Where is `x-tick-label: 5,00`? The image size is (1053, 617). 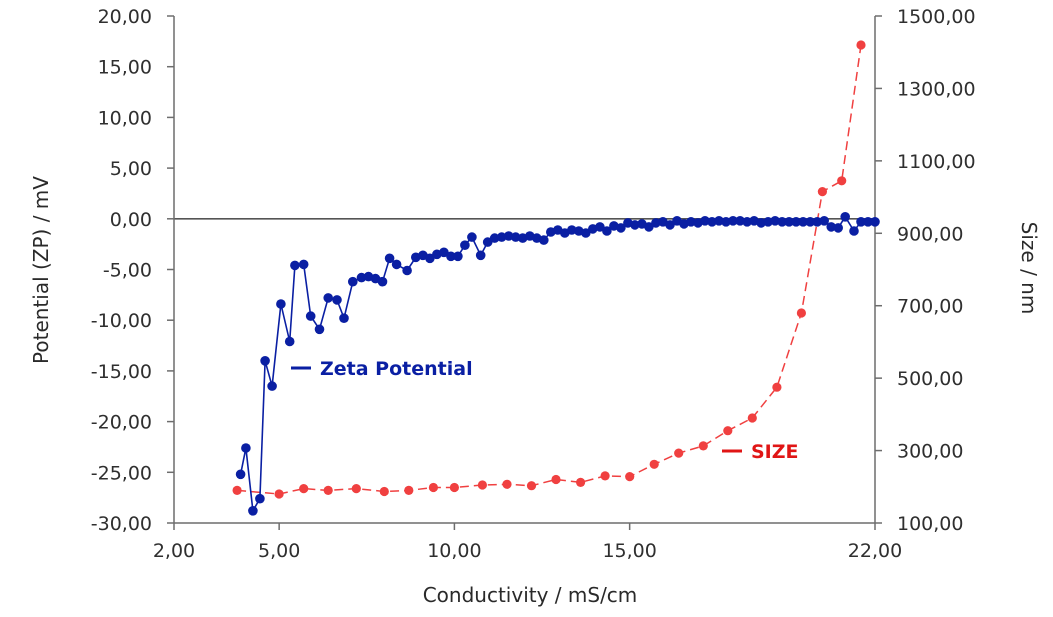
x-tick-label: 5,00 is located at coordinates (279, 551).